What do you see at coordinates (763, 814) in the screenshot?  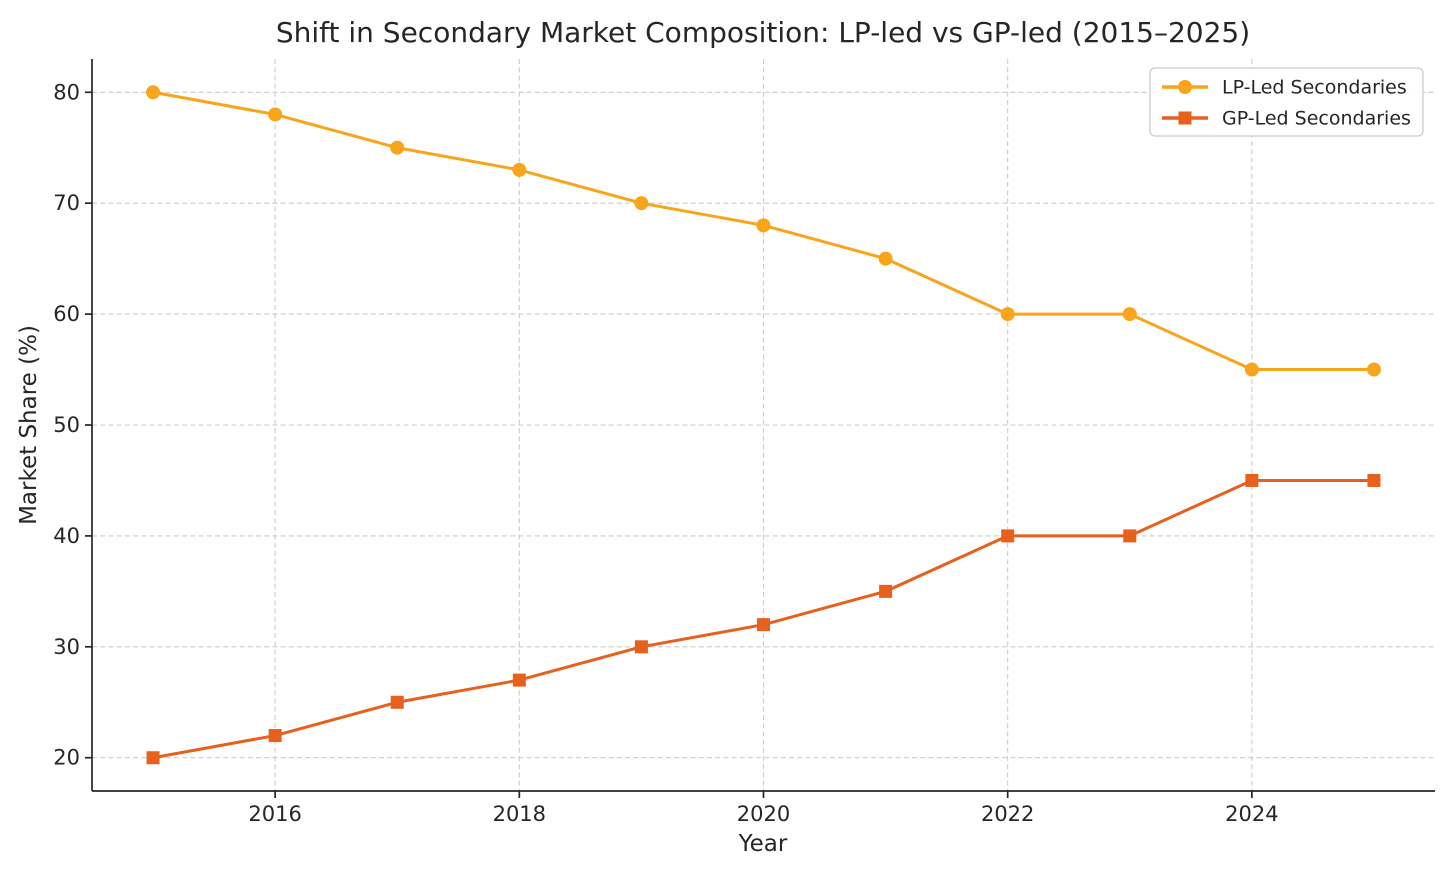 I see `x-tick-label: 2020` at bounding box center [763, 814].